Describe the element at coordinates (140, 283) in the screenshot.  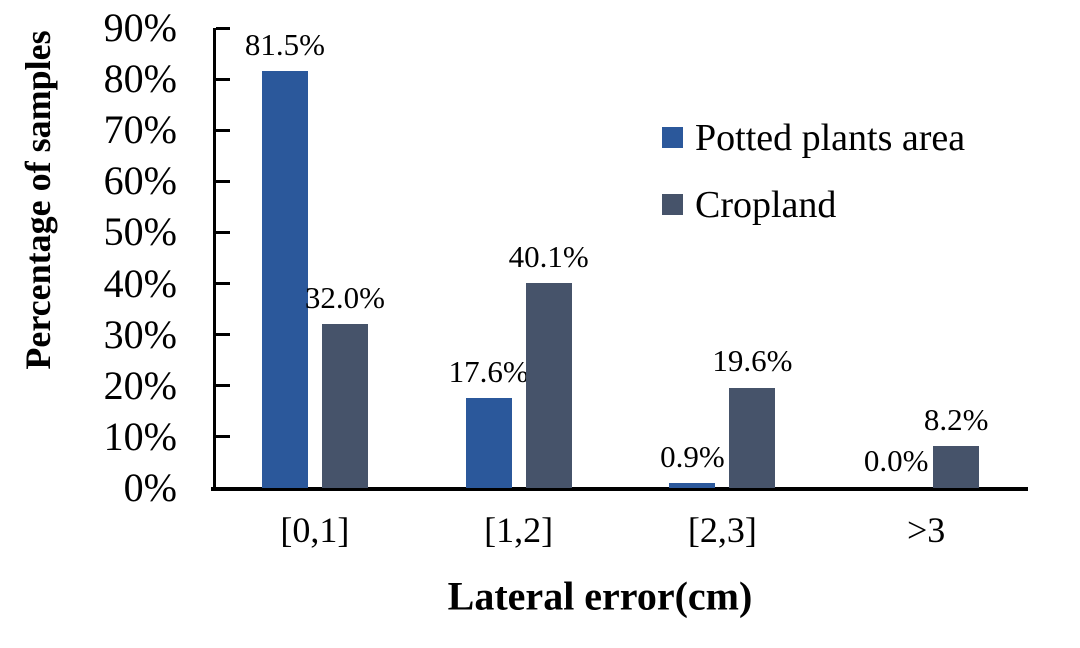
I see `y-tick-label: 40%` at that location.